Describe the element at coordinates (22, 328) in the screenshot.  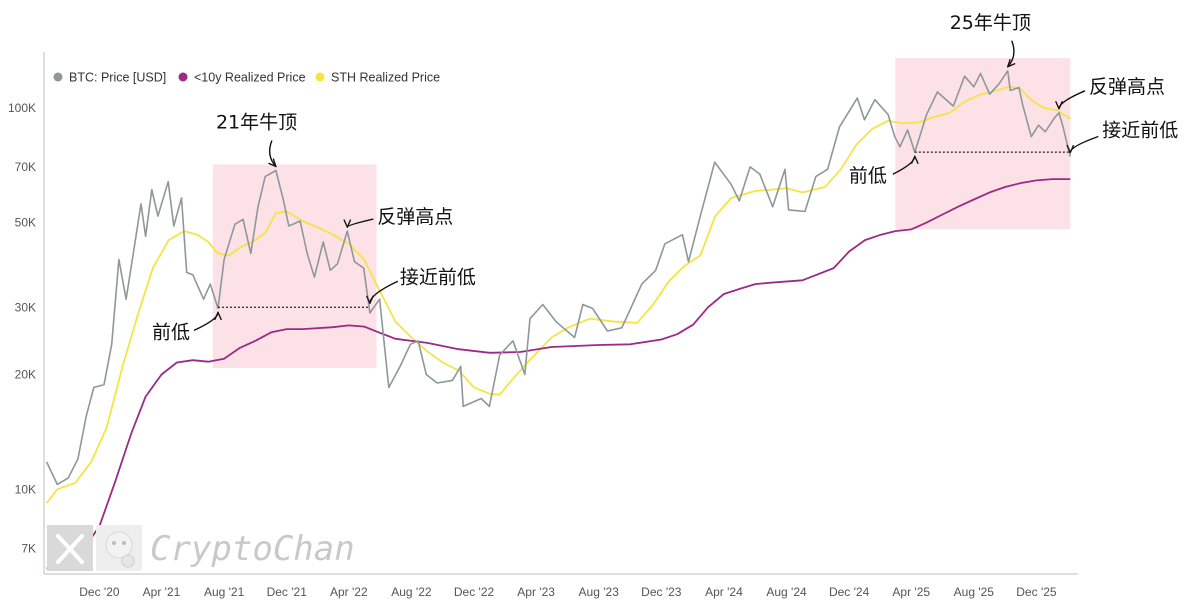
I see `y-tick-labels: 7K 10K 20K 30K 50K 70K 100K` at that location.